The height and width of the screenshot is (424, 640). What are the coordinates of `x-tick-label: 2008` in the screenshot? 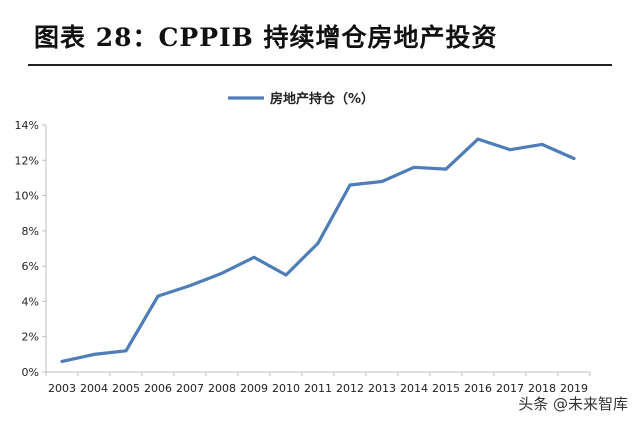 It's located at (222, 388).